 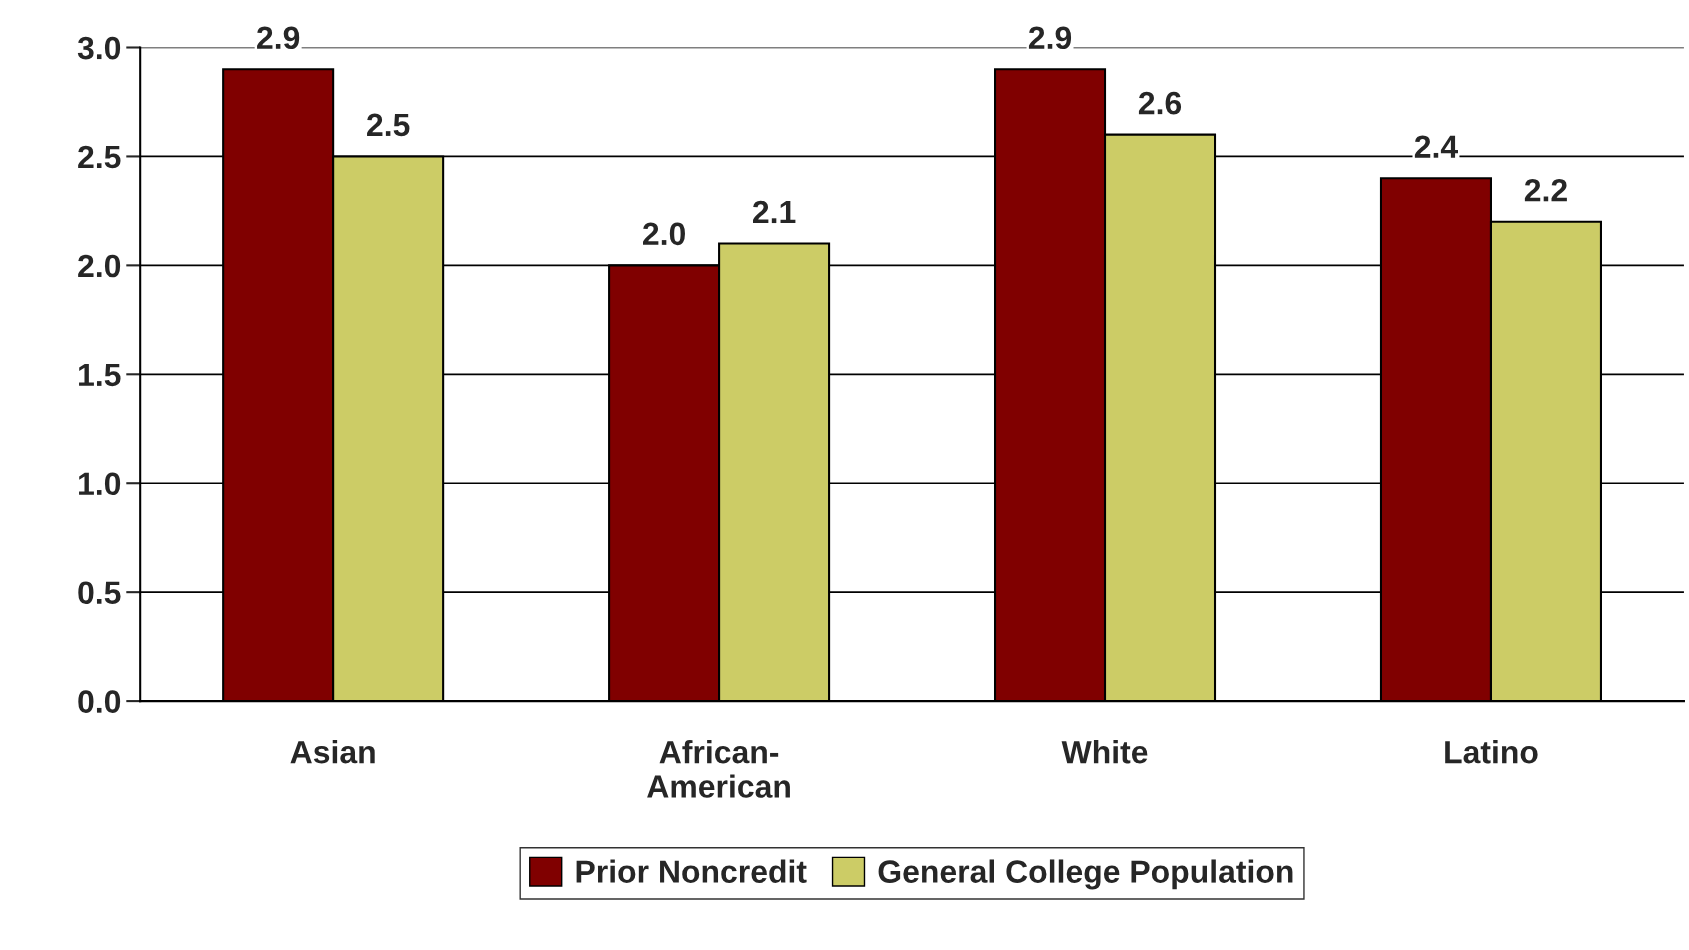 I want to click on y-tick-label: 2.0, so click(x=99, y=266).